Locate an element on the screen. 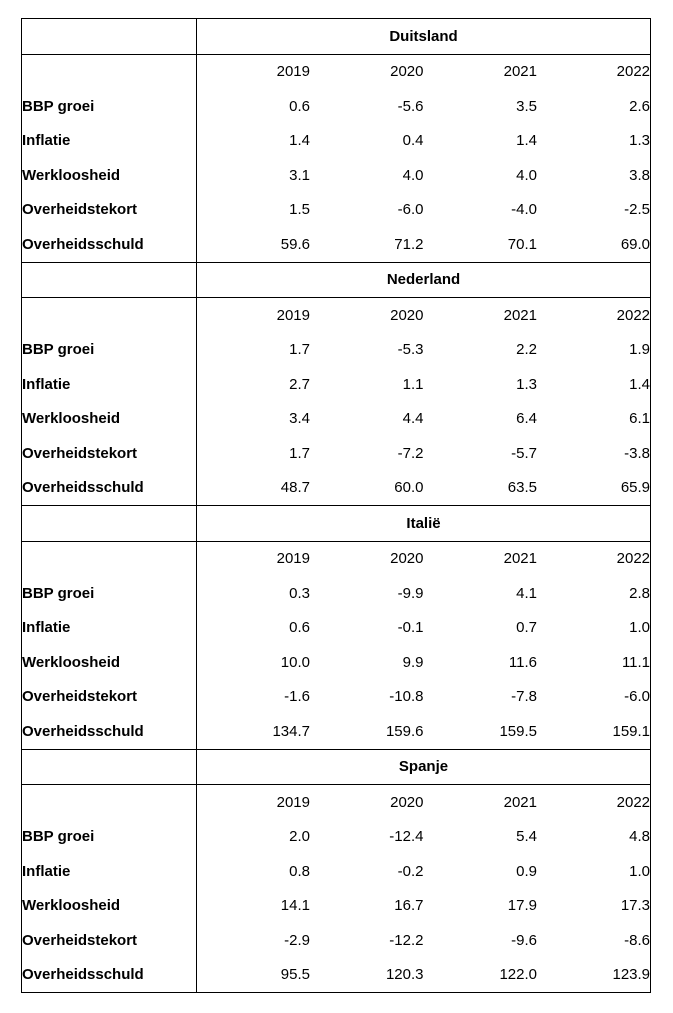  value-cell: -12.4 is located at coordinates (367, 836).